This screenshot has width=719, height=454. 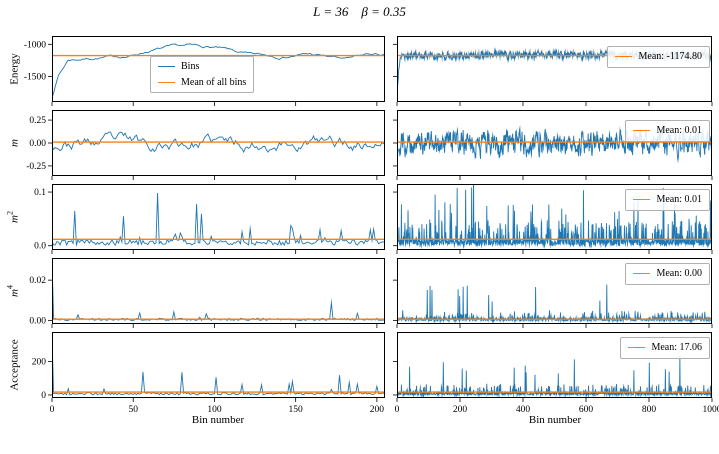 What do you see at coordinates (214, 82) in the screenshot?
I see `legend-mean-of-all-bins-label: Mean of all bins` at bounding box center [214, 82].